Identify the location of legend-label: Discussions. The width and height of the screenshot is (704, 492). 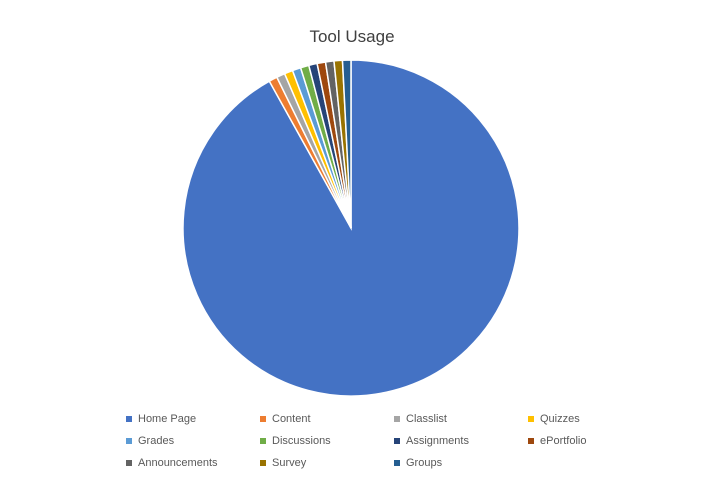
(301, 441).